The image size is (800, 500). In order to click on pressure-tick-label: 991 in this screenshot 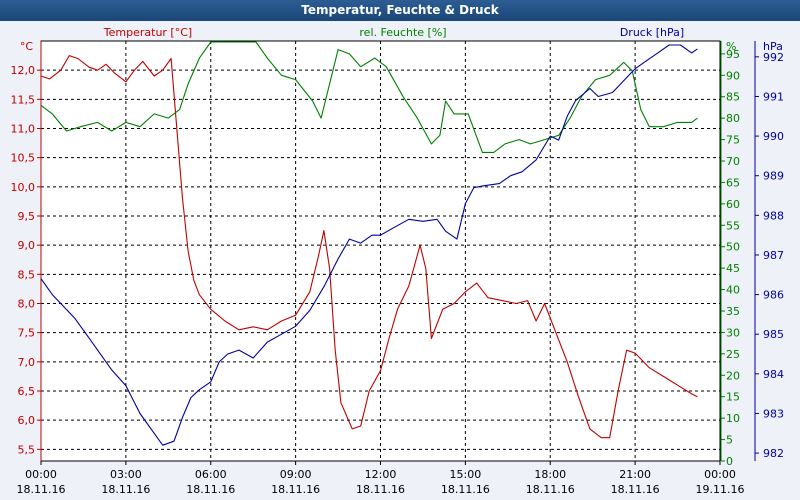, I will do `click(773, 96)`.